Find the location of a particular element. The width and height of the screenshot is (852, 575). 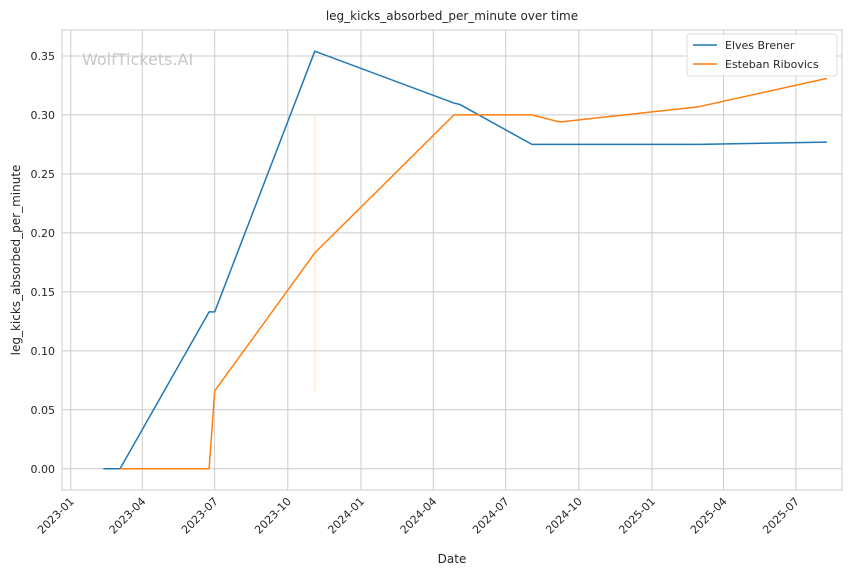

legend-box is located at coordinates (762, 55).